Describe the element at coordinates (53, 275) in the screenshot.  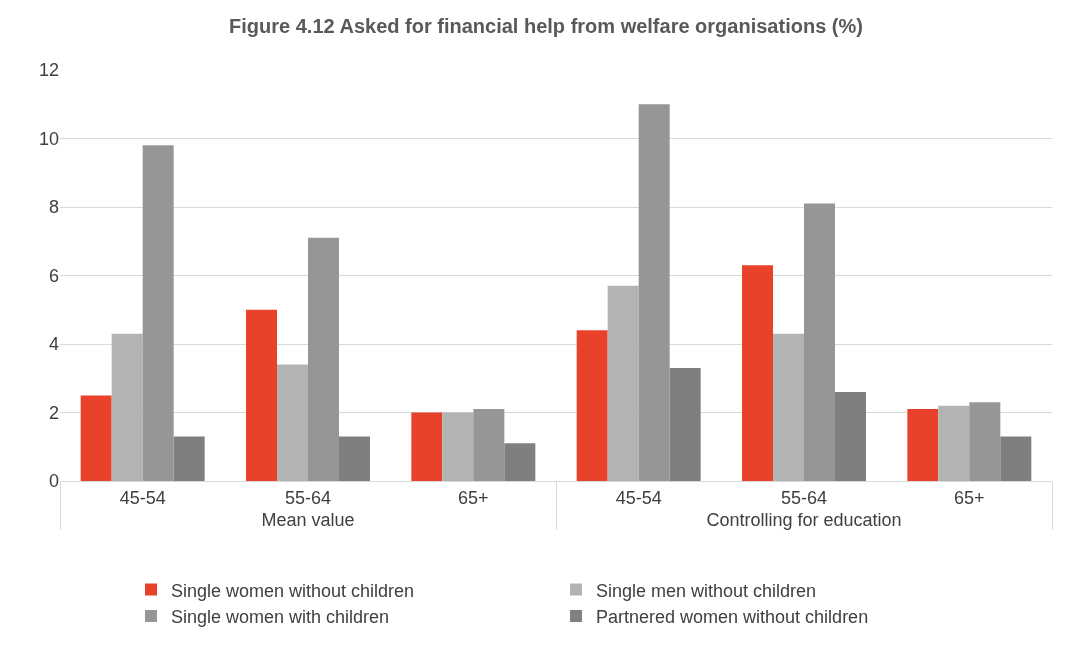
I see `y-tick-label: 6` at that location.